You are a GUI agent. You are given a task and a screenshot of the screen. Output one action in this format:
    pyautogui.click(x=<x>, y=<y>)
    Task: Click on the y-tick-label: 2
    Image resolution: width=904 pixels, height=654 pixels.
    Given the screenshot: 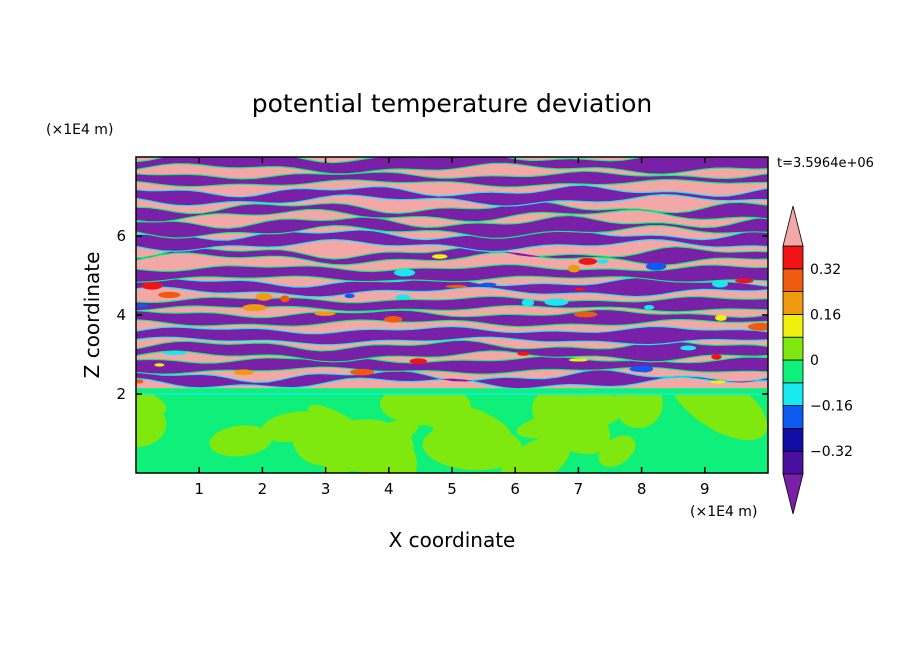 What is the action you would take?
    pyautogui.click(x=121, y=394)
    